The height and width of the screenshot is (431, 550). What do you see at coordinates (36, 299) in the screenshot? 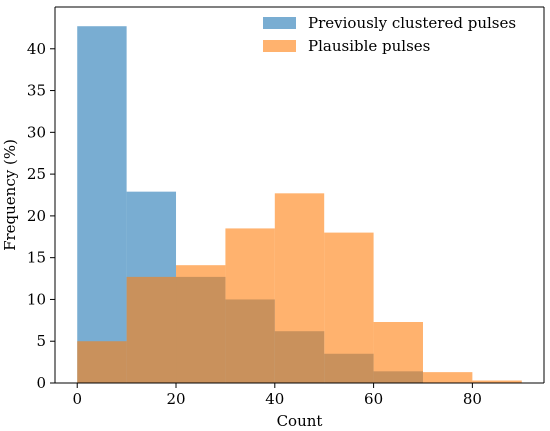
I see `y-tick-label-10: 10` at bounding box center [36, 299].